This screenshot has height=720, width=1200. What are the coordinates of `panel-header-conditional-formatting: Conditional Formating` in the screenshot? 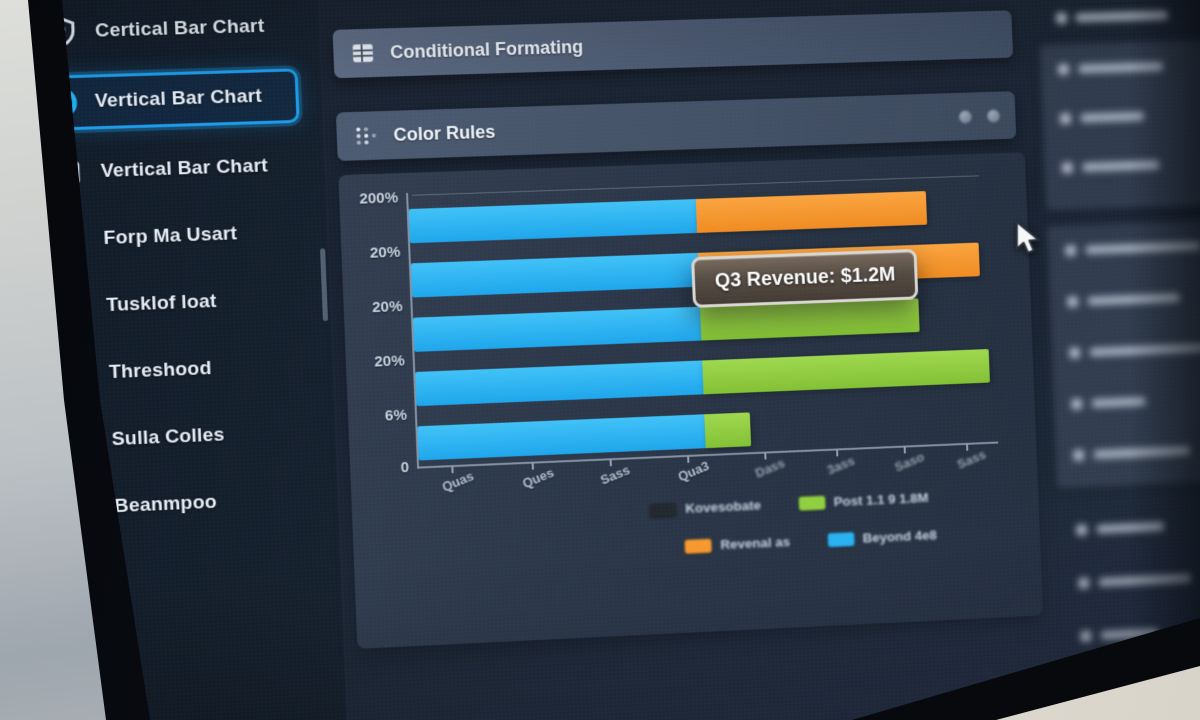 It's located at (673, 44).